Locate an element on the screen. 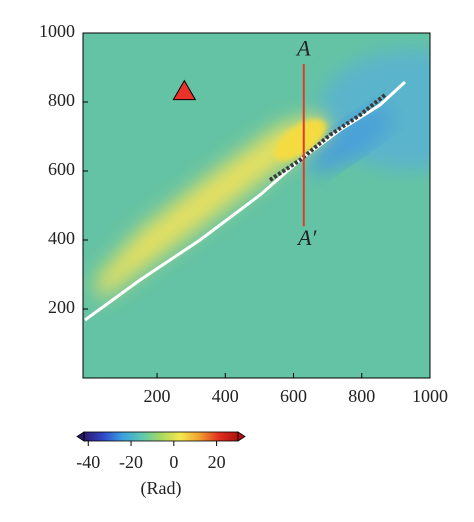 This screenshot has width=474, height=522. profile-label: A′ is located at coordinates (306, 237).